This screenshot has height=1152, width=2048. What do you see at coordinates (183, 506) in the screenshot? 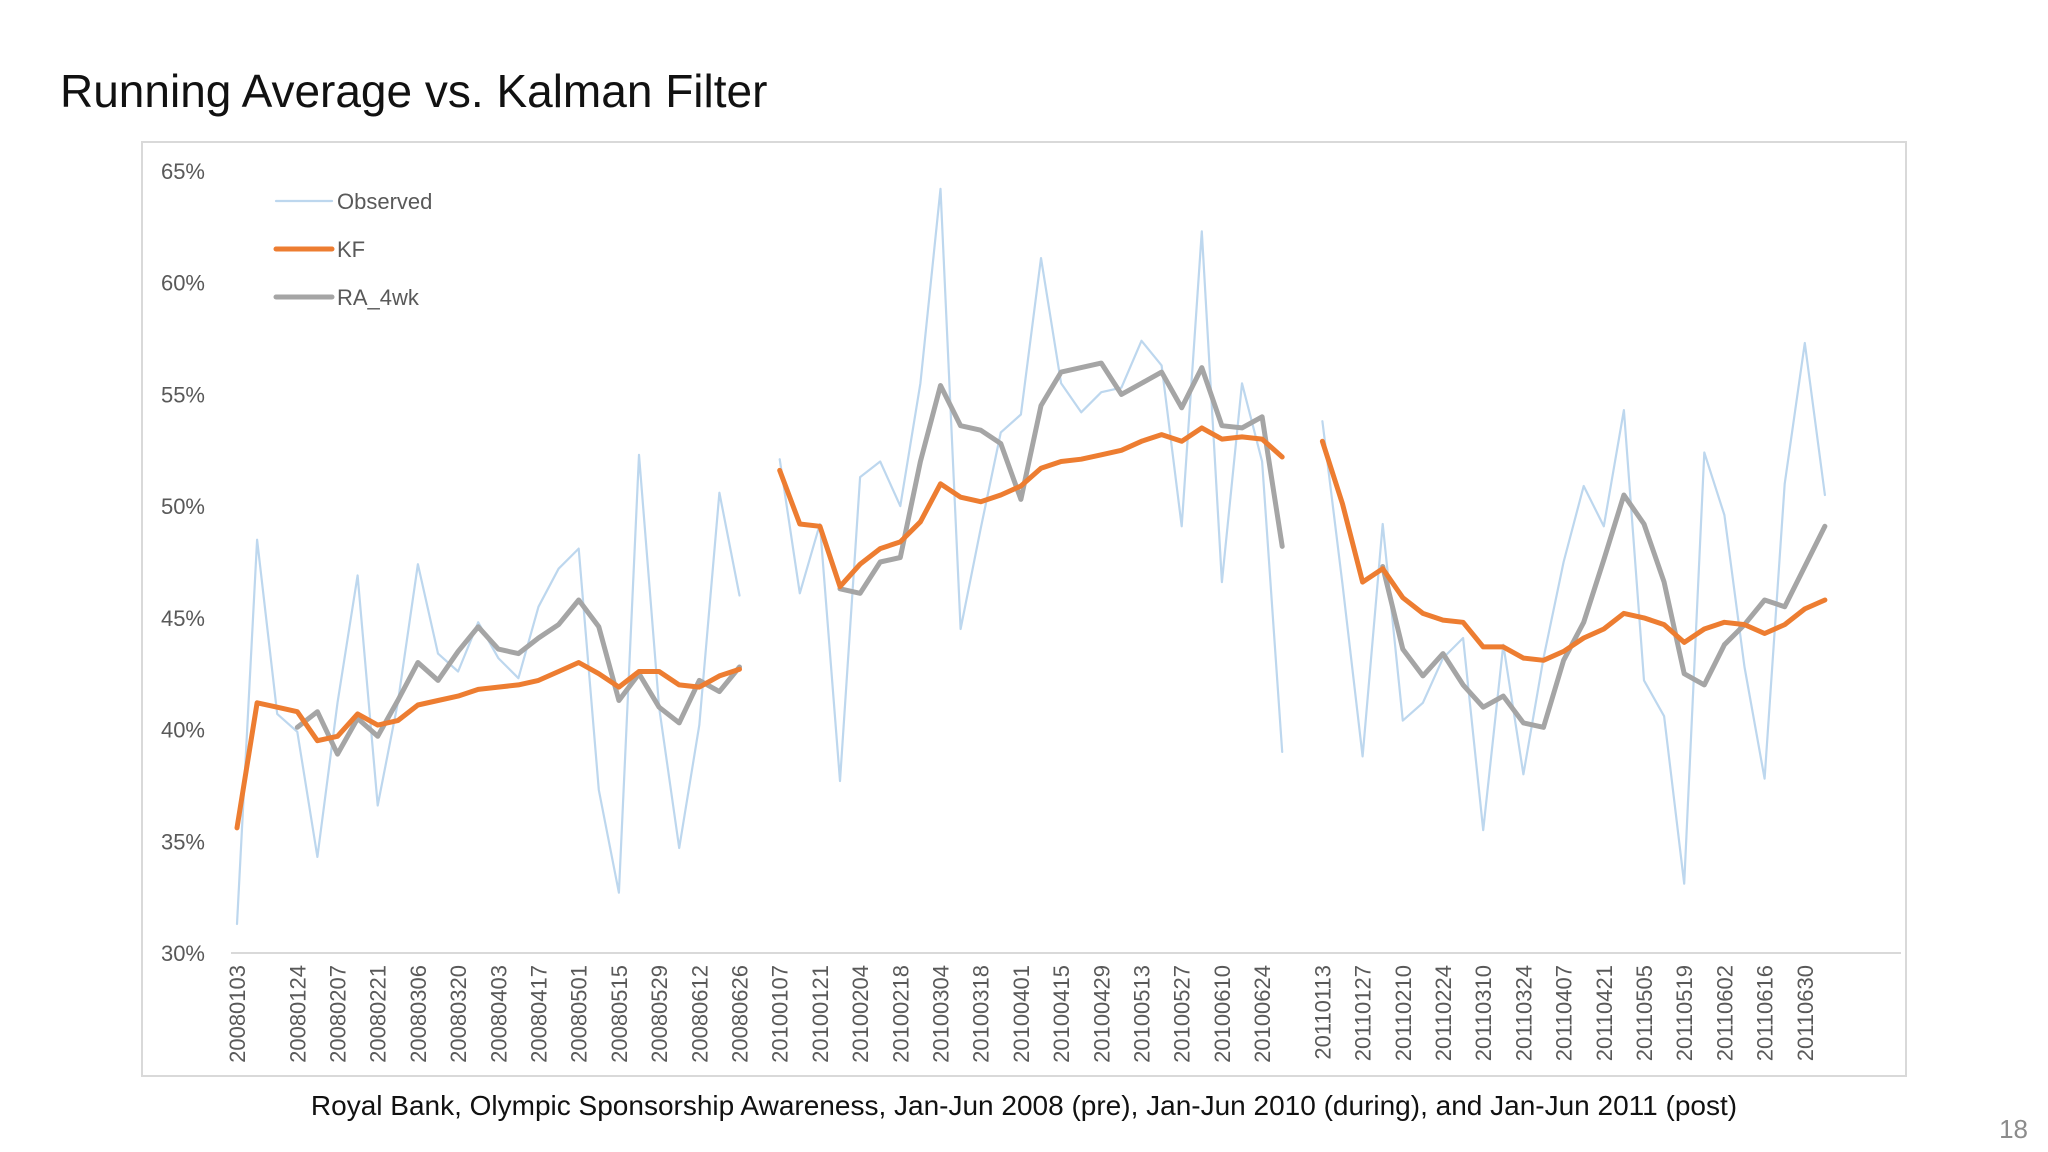
I see `y-tick-label: 50%` at bounding box center [183, 506].